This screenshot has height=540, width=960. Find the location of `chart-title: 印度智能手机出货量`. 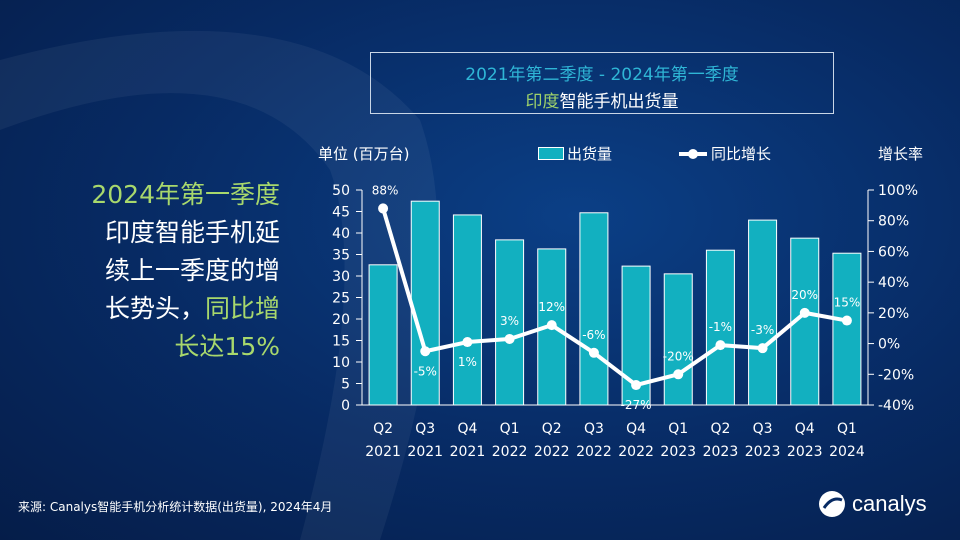

chart-title: 印度智能手机出货量 is located at coordinates (602, 99).